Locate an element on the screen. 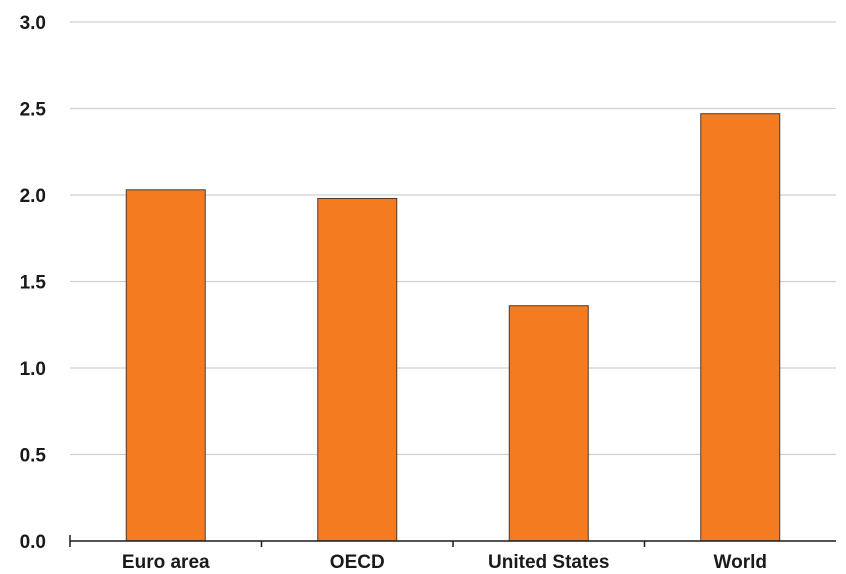  x-tick-label: OECD is located at coordinates (357, 562).